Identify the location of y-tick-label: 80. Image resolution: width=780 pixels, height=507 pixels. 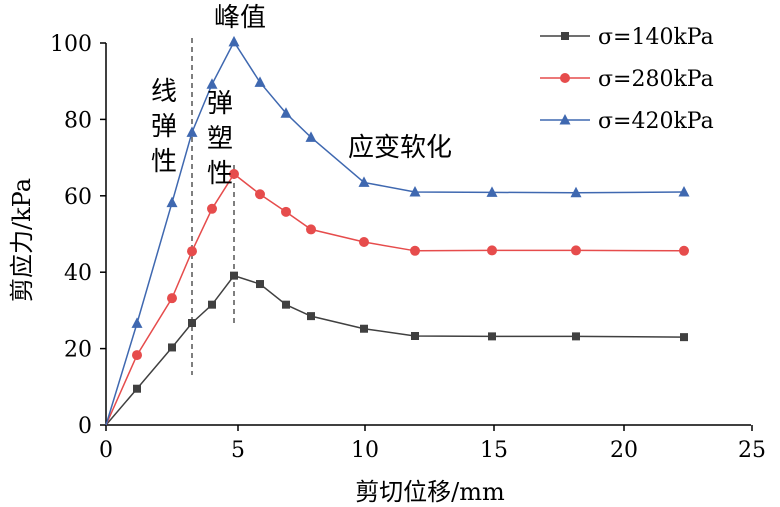
(78, 120).